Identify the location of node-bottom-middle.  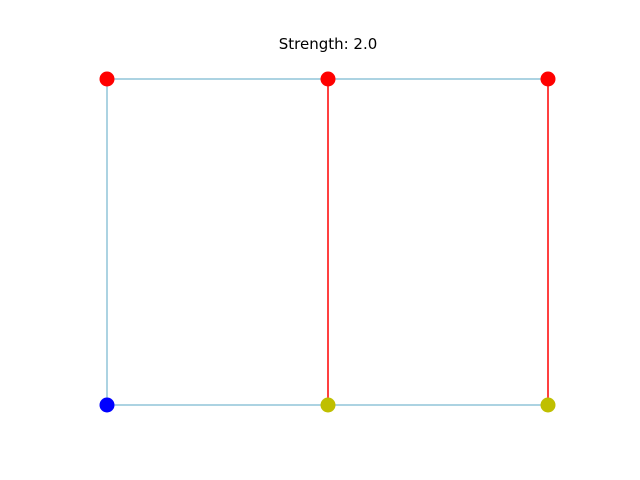
(328, 405).